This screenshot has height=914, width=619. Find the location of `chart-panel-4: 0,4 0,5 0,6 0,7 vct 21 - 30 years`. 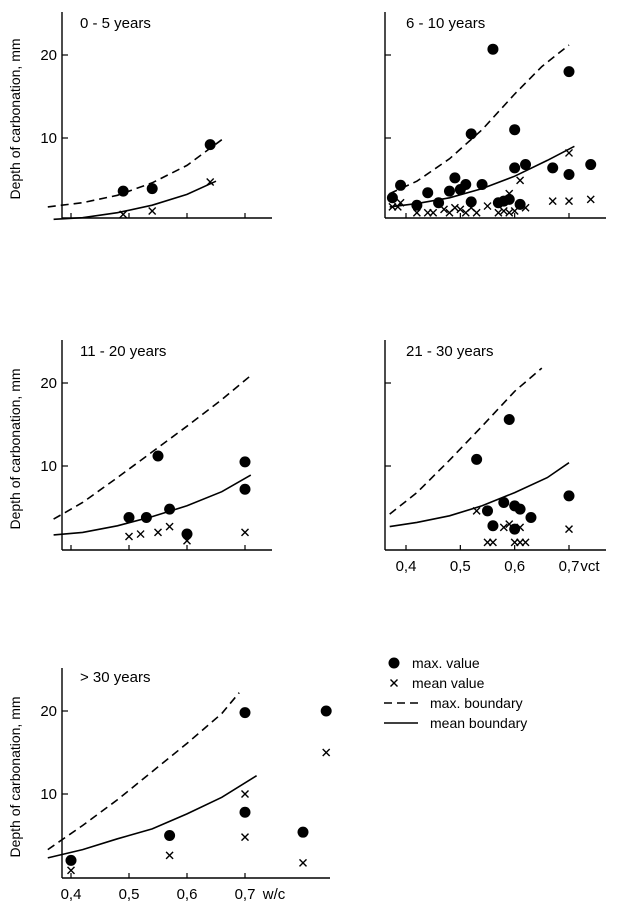

chart-panel-4: 0,4 0,5 0,6 0,7 vct 21 - 30 years is located at coordinates (495, 457).